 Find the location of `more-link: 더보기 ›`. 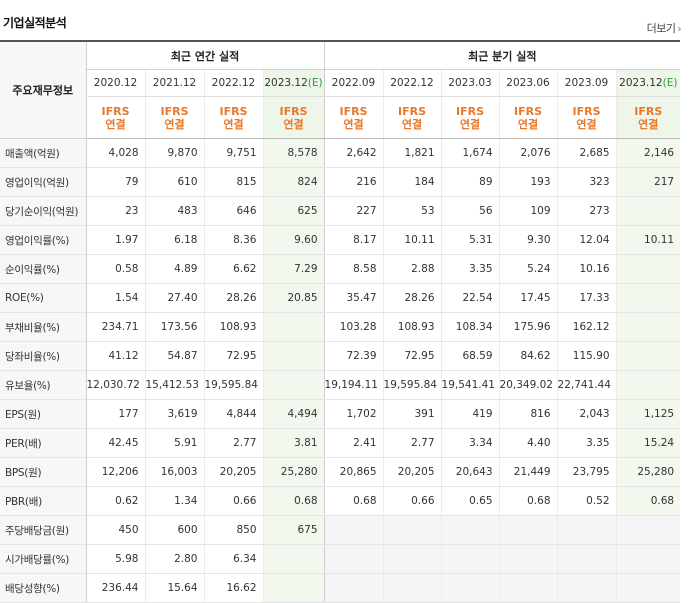

more-link: 더보기 › is located at coordinates (664, 28).